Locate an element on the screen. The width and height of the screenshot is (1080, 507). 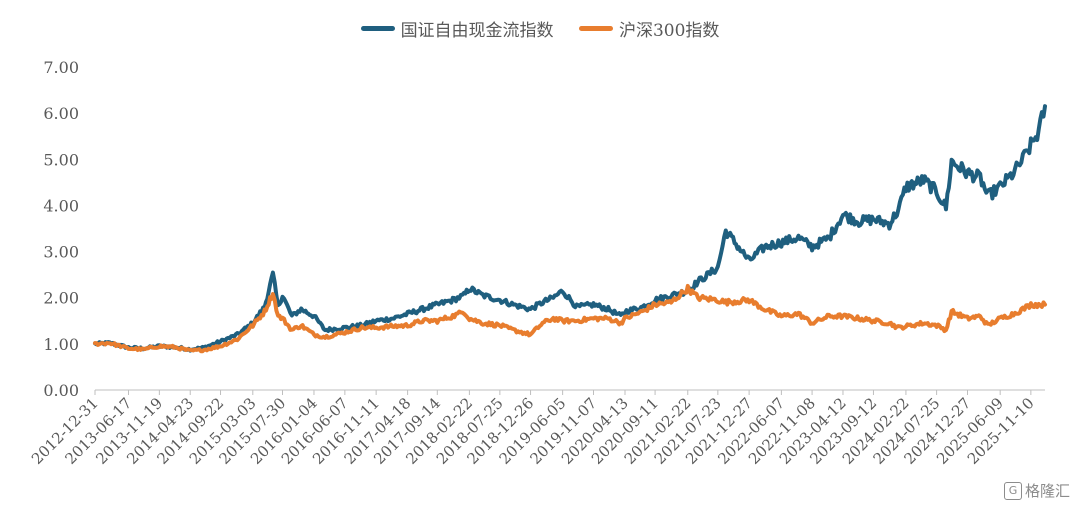
legend-label-csi300: 沪深300指数 is located at coordinates (669, 31).